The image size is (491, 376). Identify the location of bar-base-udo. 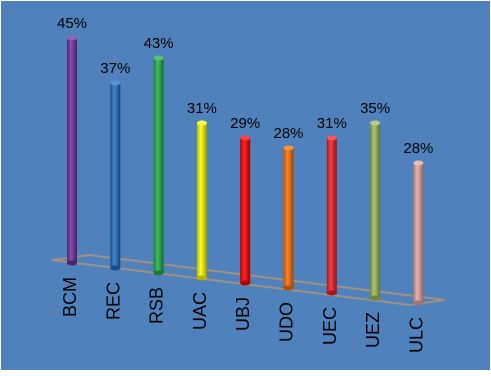
(288, 288).